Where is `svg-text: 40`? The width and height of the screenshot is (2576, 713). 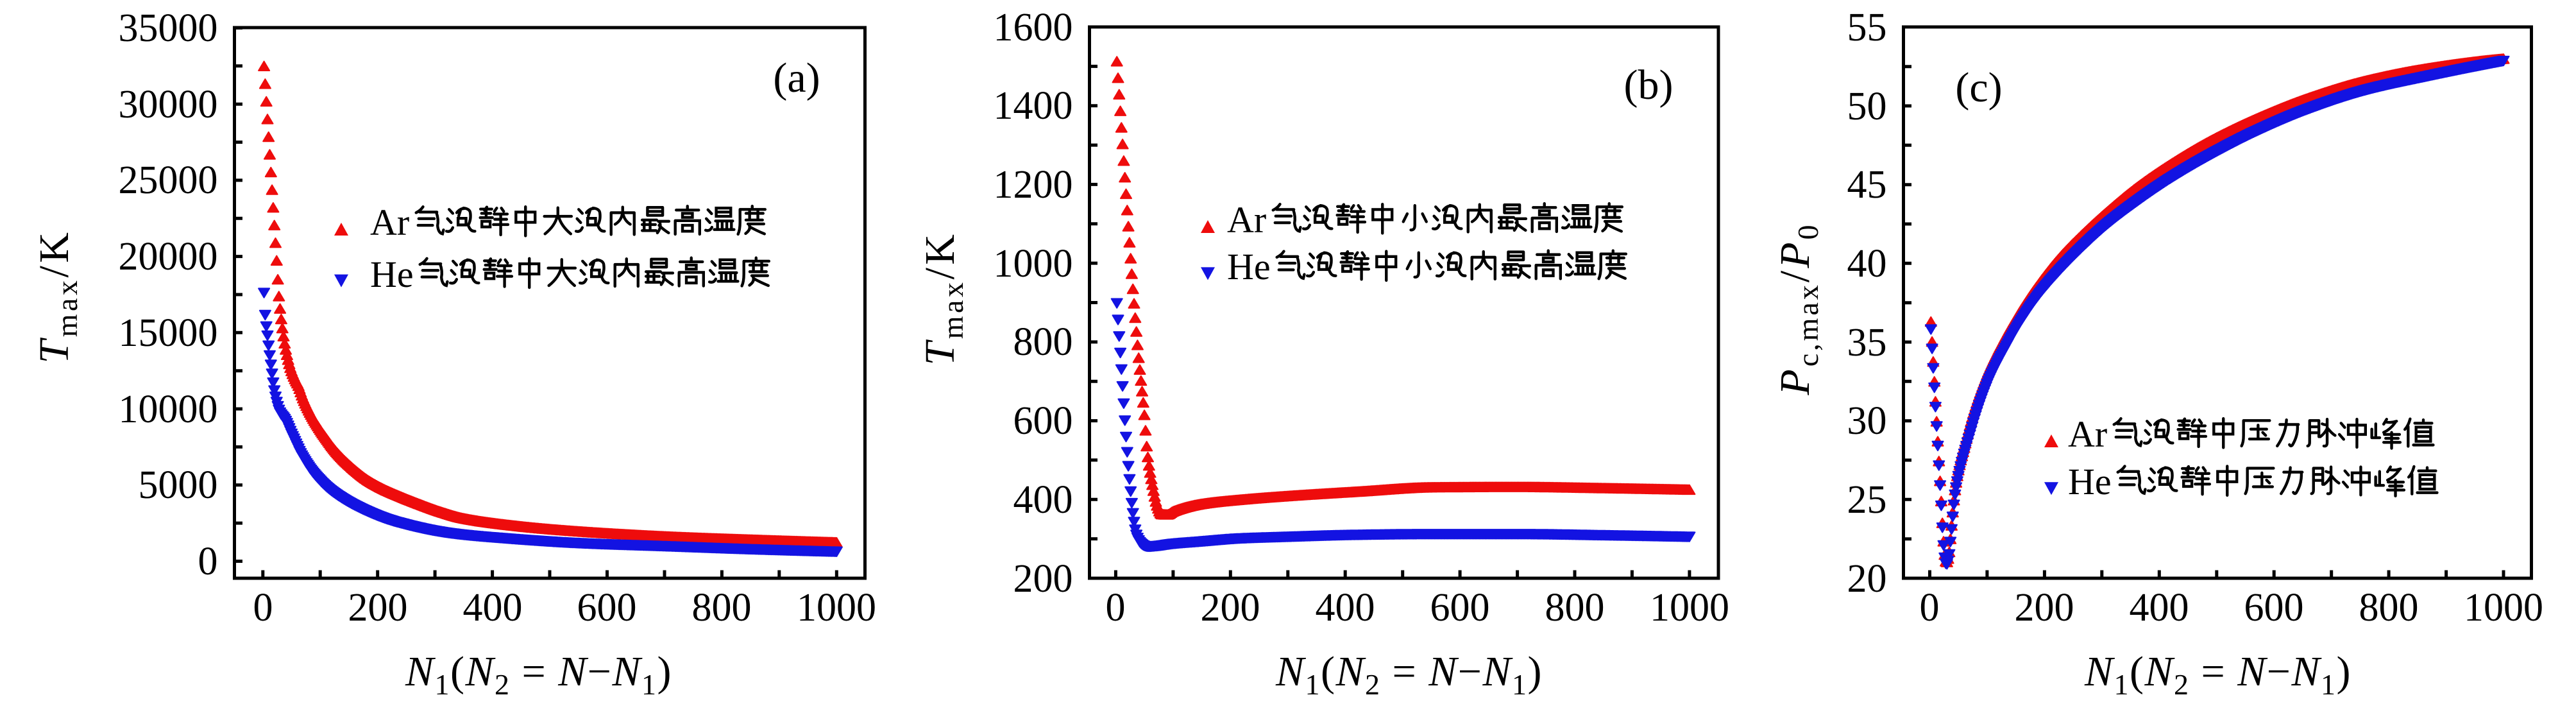 svg-text: 40 is located at coordinates (1867, 264).